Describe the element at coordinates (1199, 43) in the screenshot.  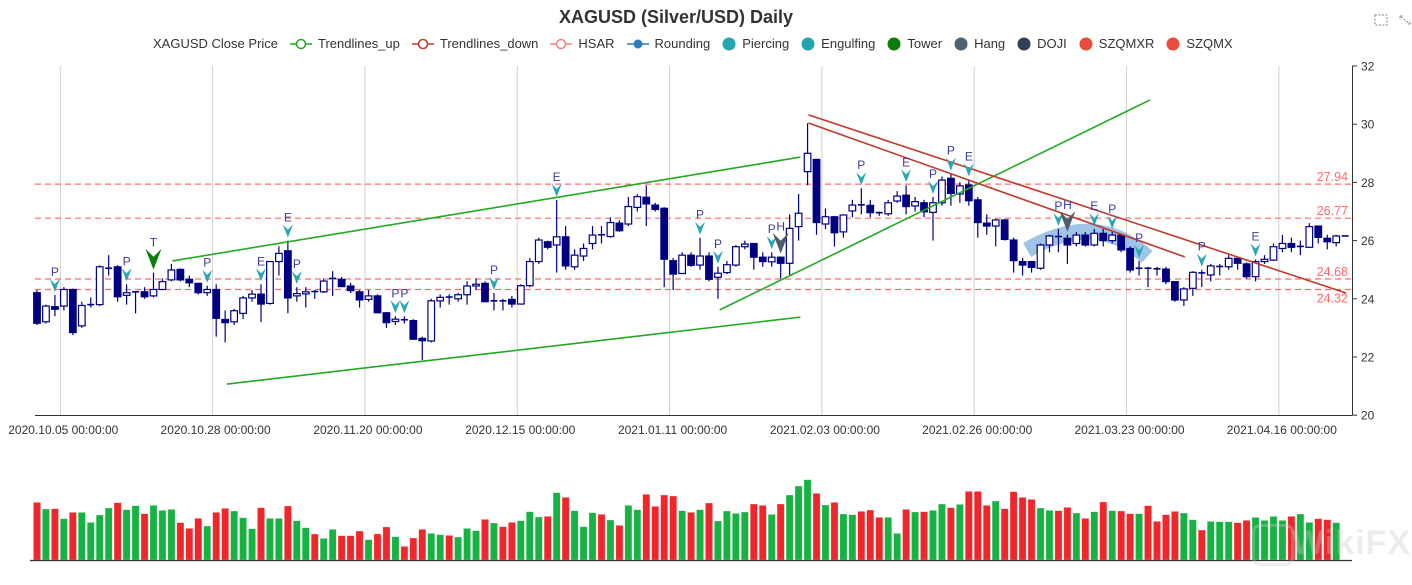
I see `legend-item-szqmx: SZQMX` at that location.